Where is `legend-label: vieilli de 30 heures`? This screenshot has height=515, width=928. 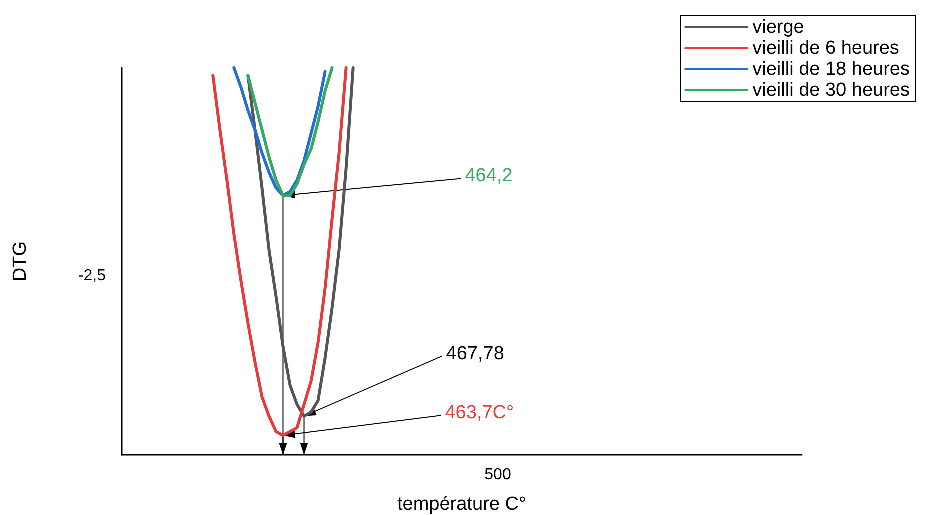 legend-label: vieilli de 30 heures is located at coordinates (831, 90).